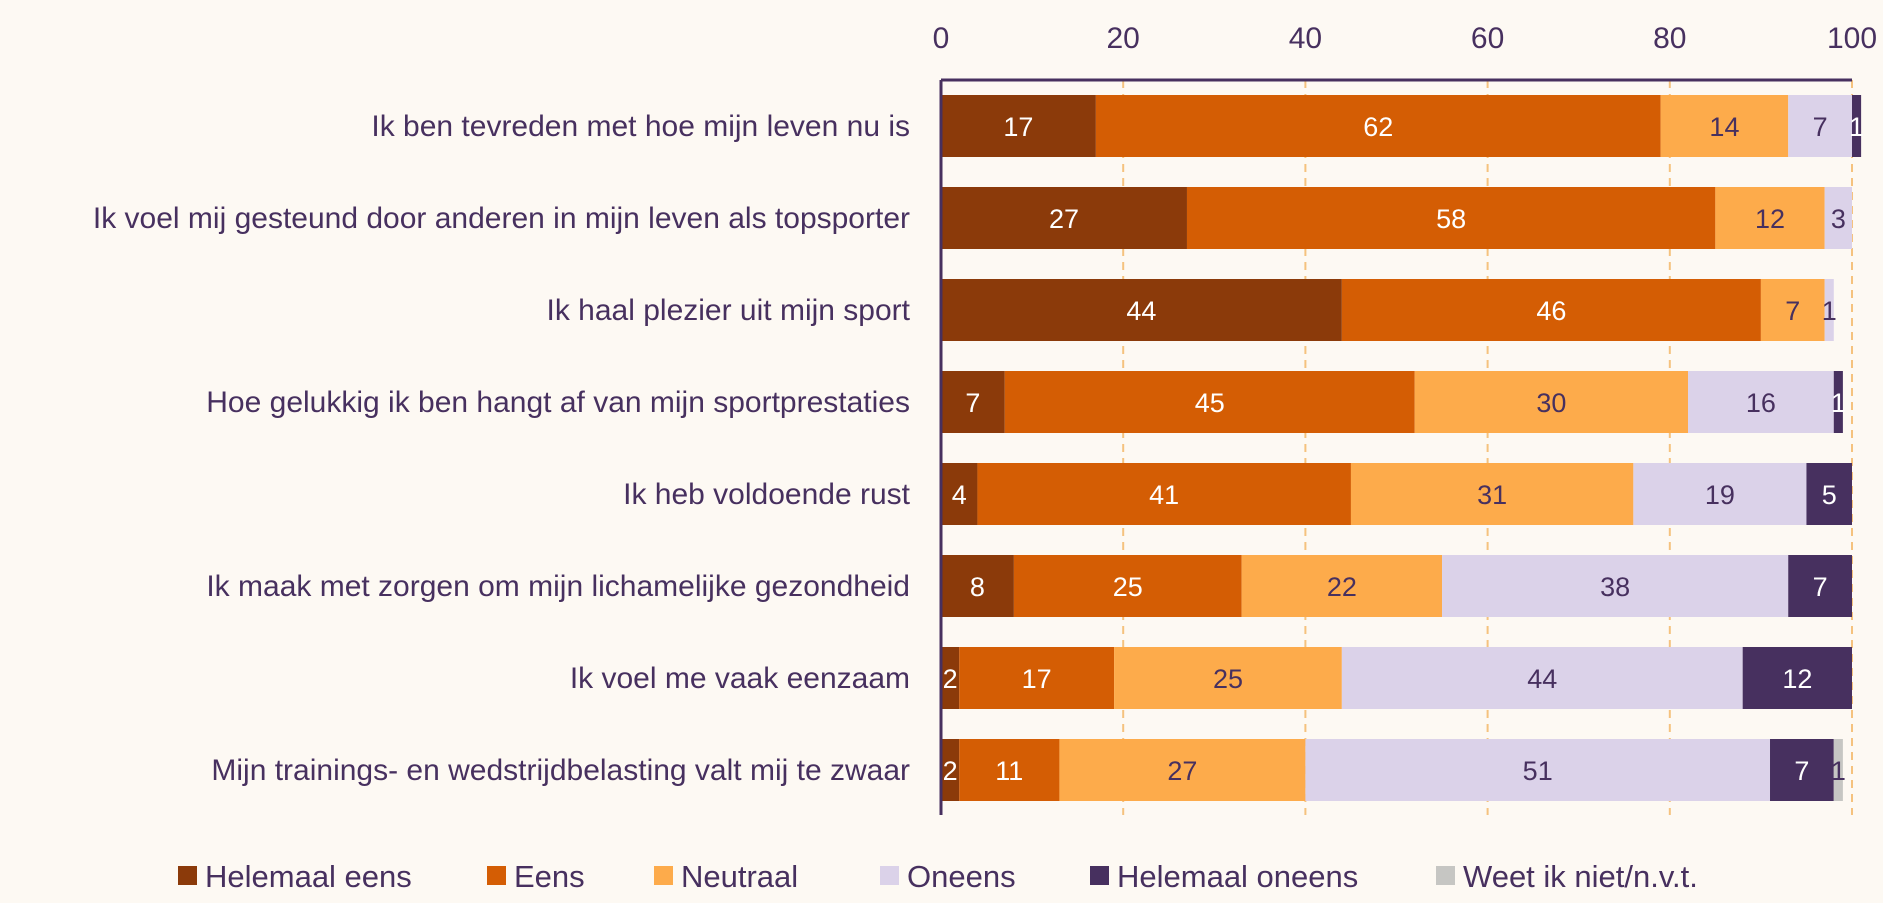 This screenshot has height=903, width=1883. I want to click on data-label: 31, so click(1492, 495).